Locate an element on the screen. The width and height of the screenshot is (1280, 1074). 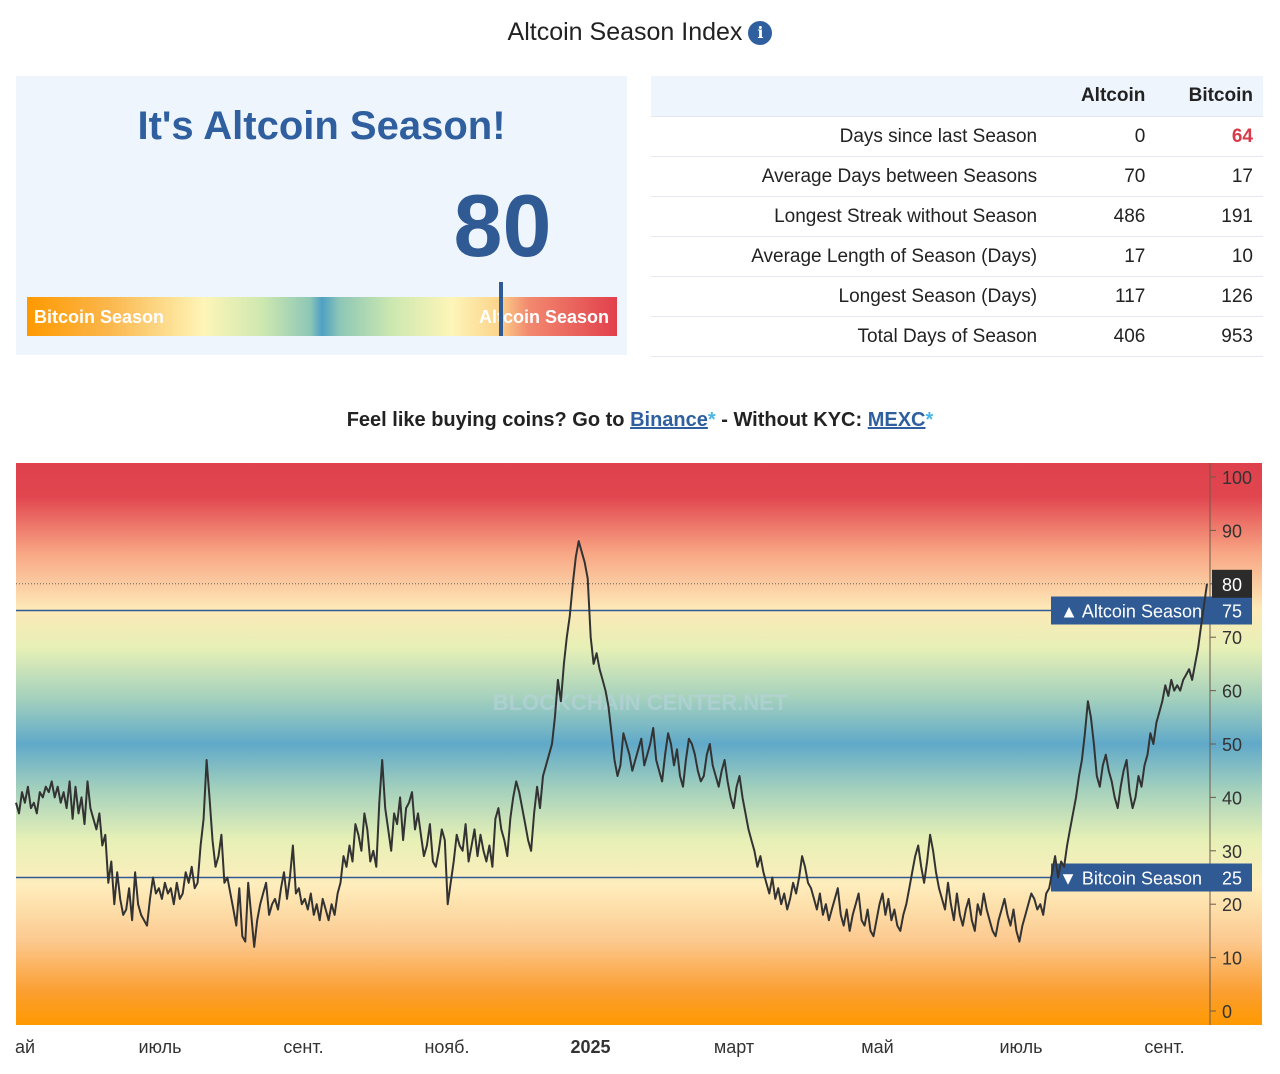
altcoin-value: 117 is located at coordinates (1109, 296).